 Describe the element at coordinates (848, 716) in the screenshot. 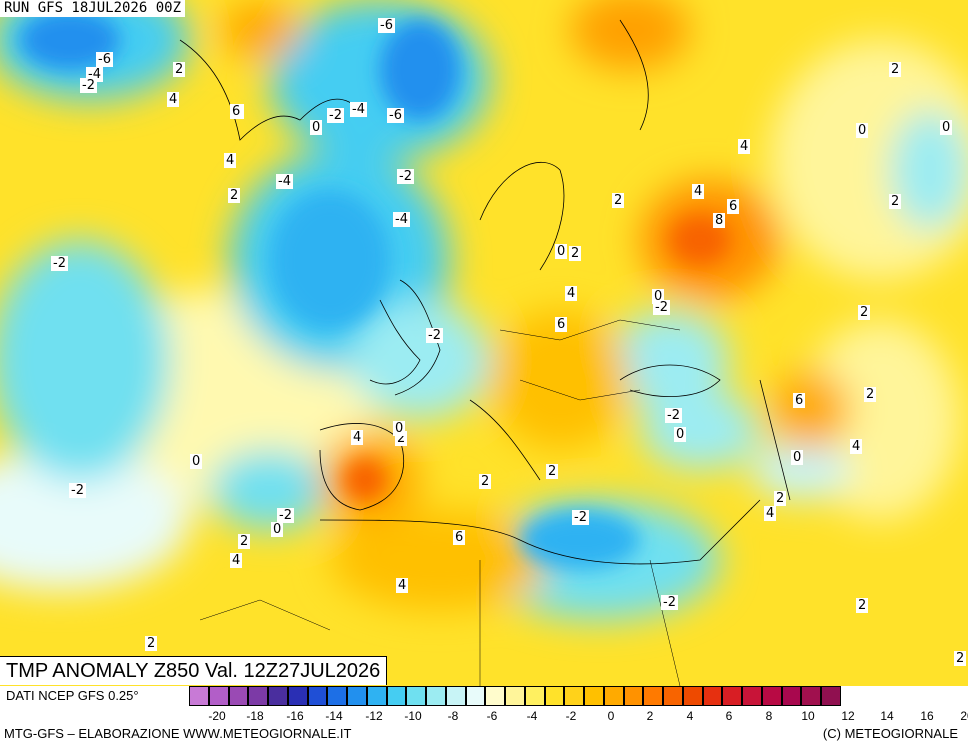

I see `legend-tick-label: 12` at that location.